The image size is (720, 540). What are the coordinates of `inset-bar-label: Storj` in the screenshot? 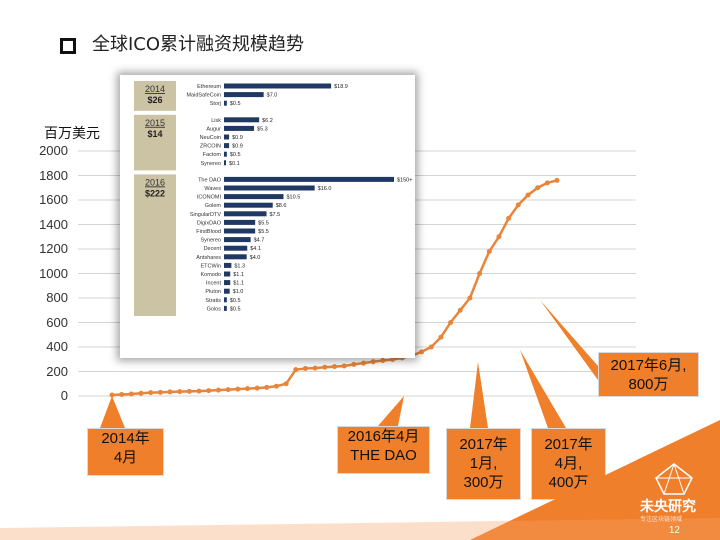 It's located at (215, 104).